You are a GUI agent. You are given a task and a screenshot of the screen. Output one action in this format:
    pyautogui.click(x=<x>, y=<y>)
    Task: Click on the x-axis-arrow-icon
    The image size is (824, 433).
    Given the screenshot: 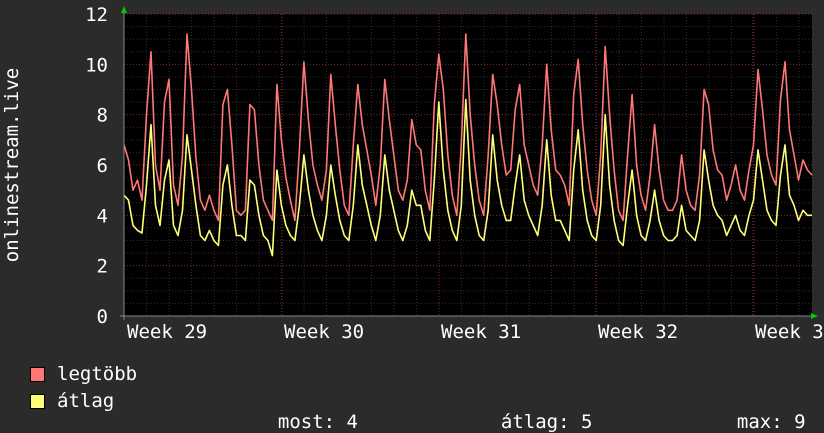 What is the action you would take?
    pyautogui.click(x=814, y=316)
    